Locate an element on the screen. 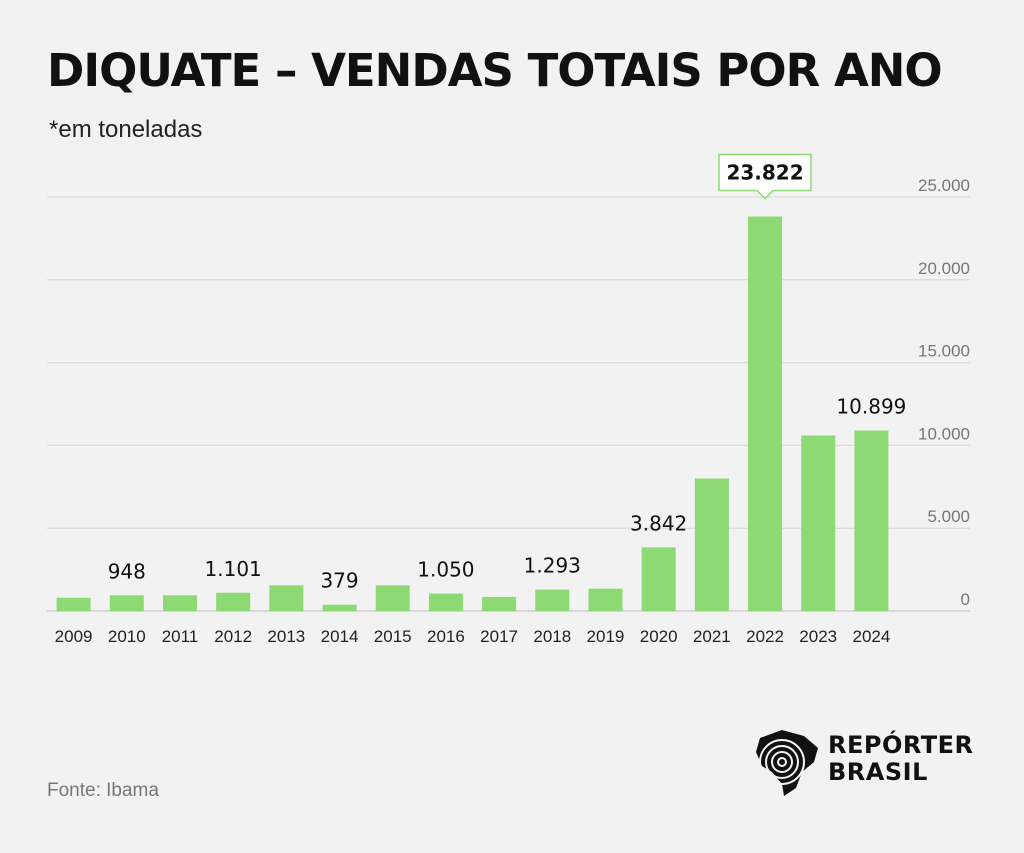  x-tick-label: 2011 is located at coordinates (180, 636).